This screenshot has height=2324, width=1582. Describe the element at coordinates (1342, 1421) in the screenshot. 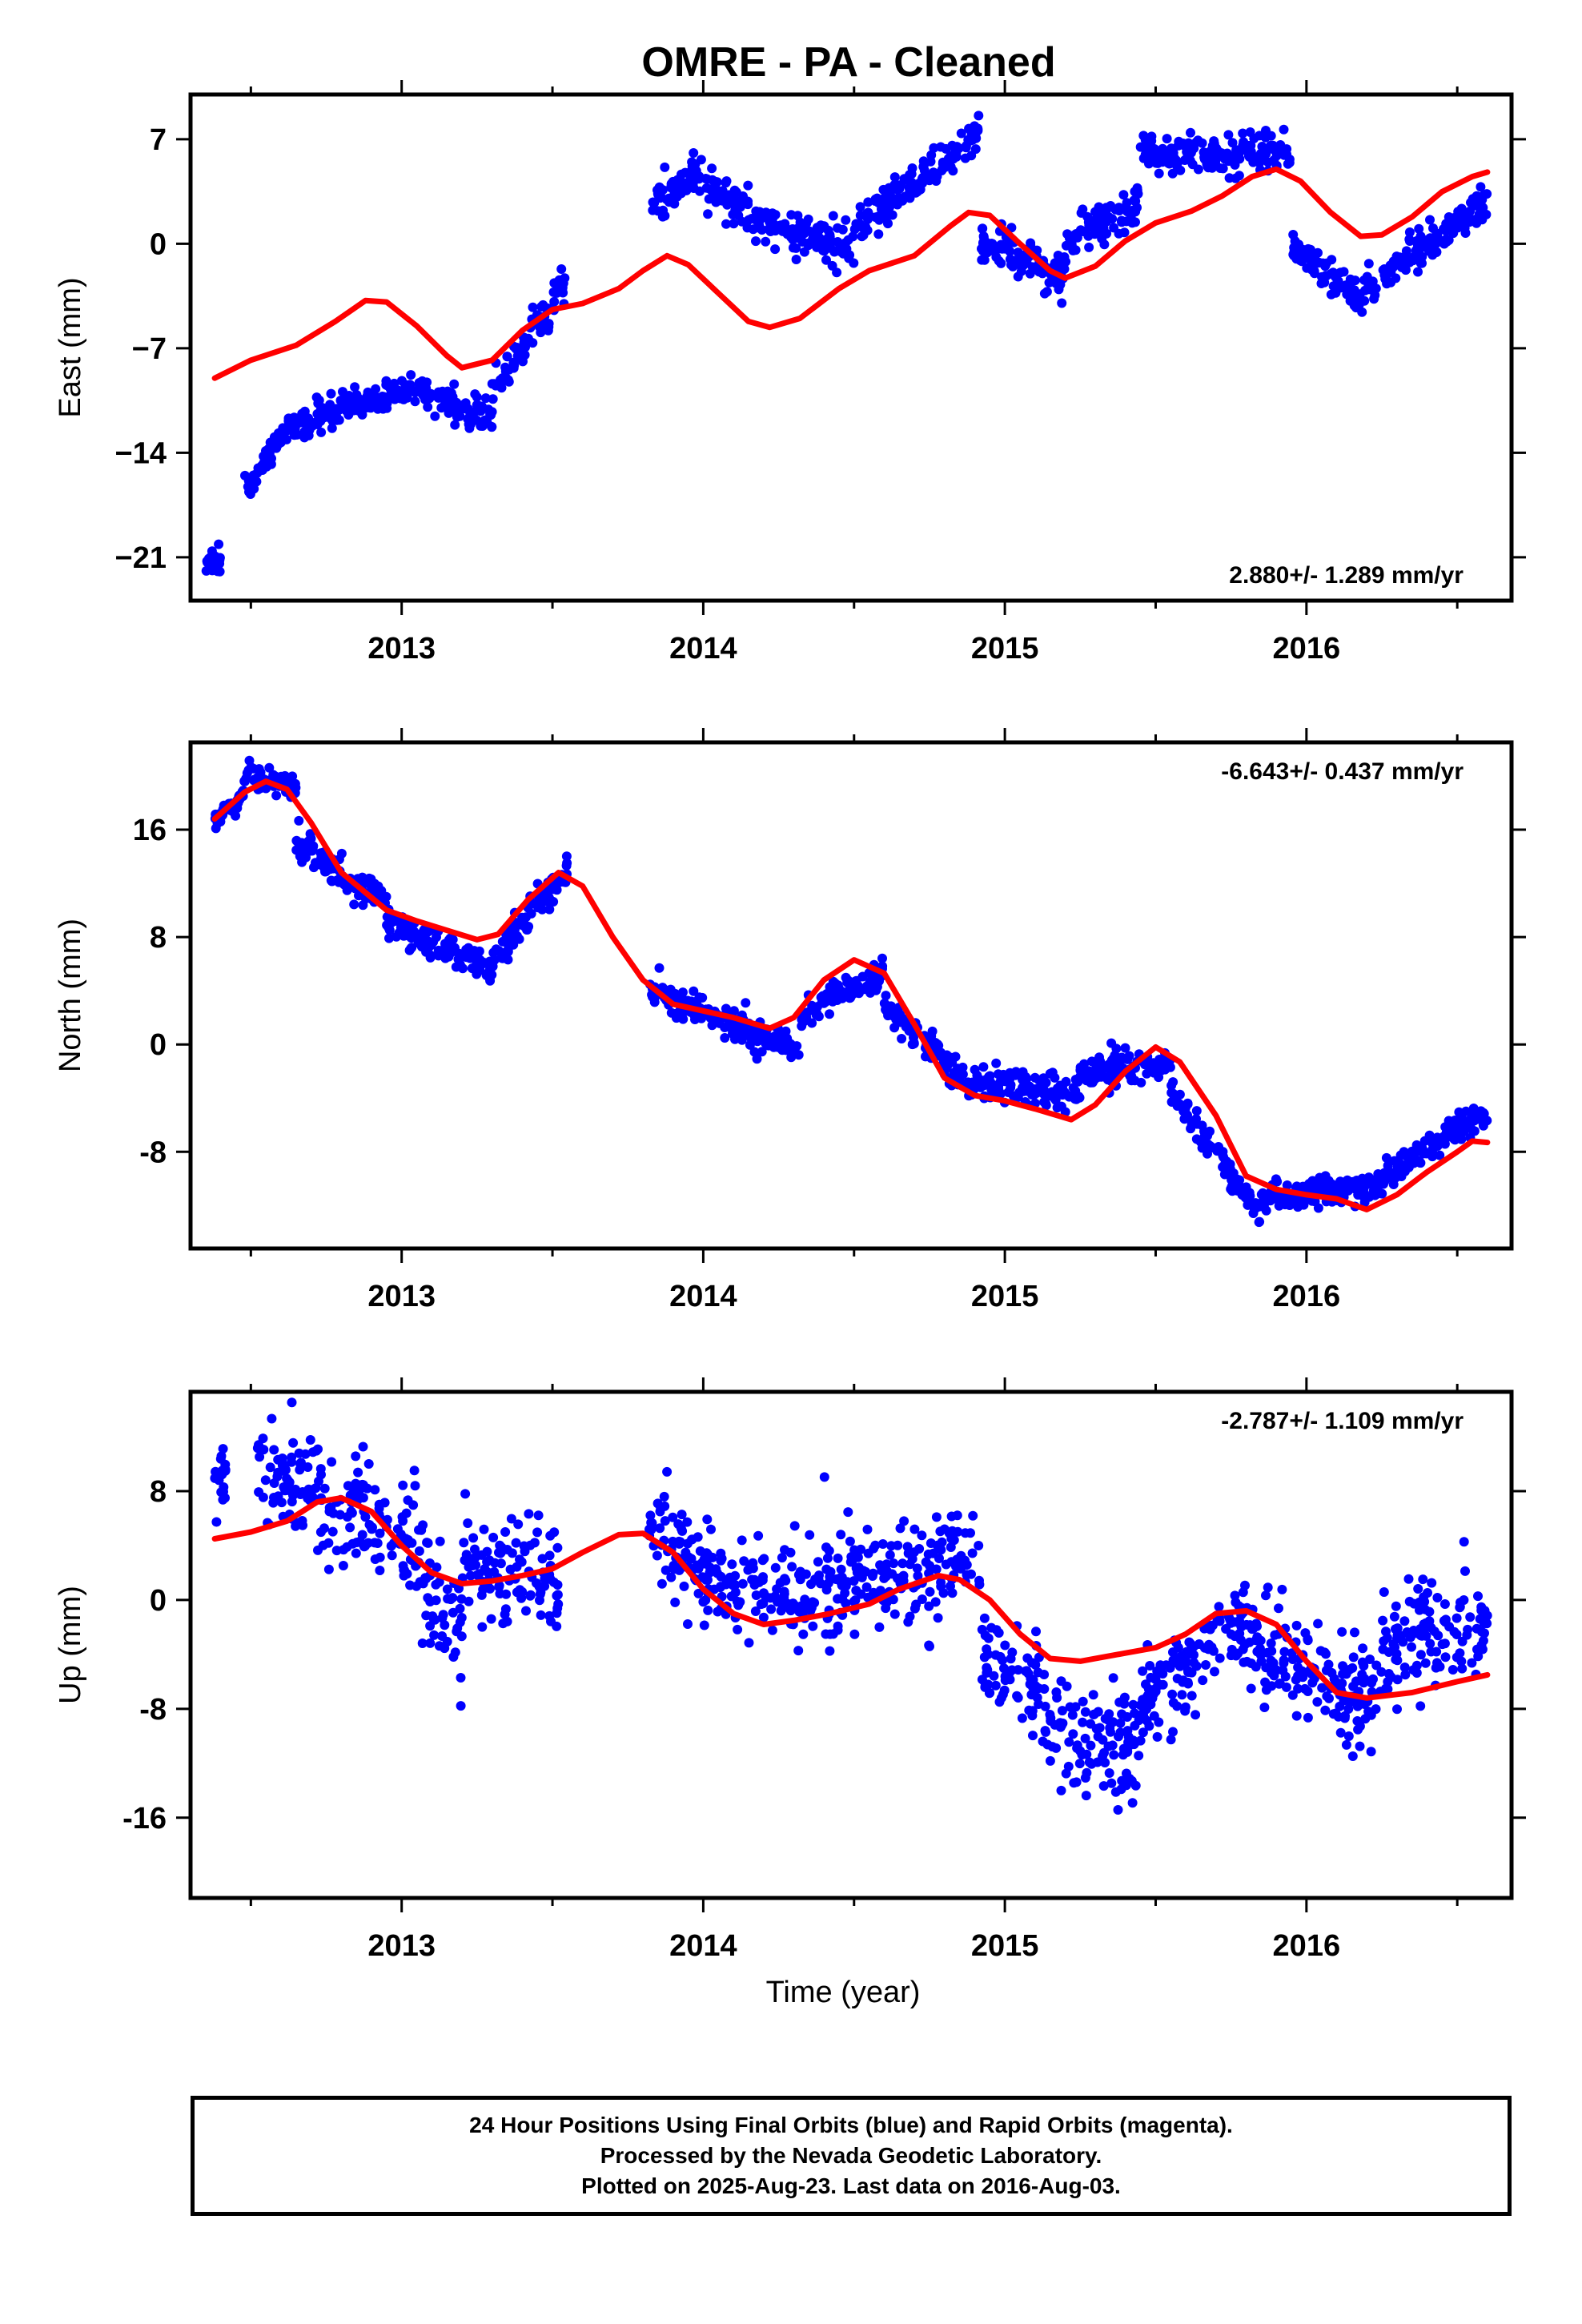

I see `up-rate-label: -2.787+/- 1.109 mm/yr` at that location.